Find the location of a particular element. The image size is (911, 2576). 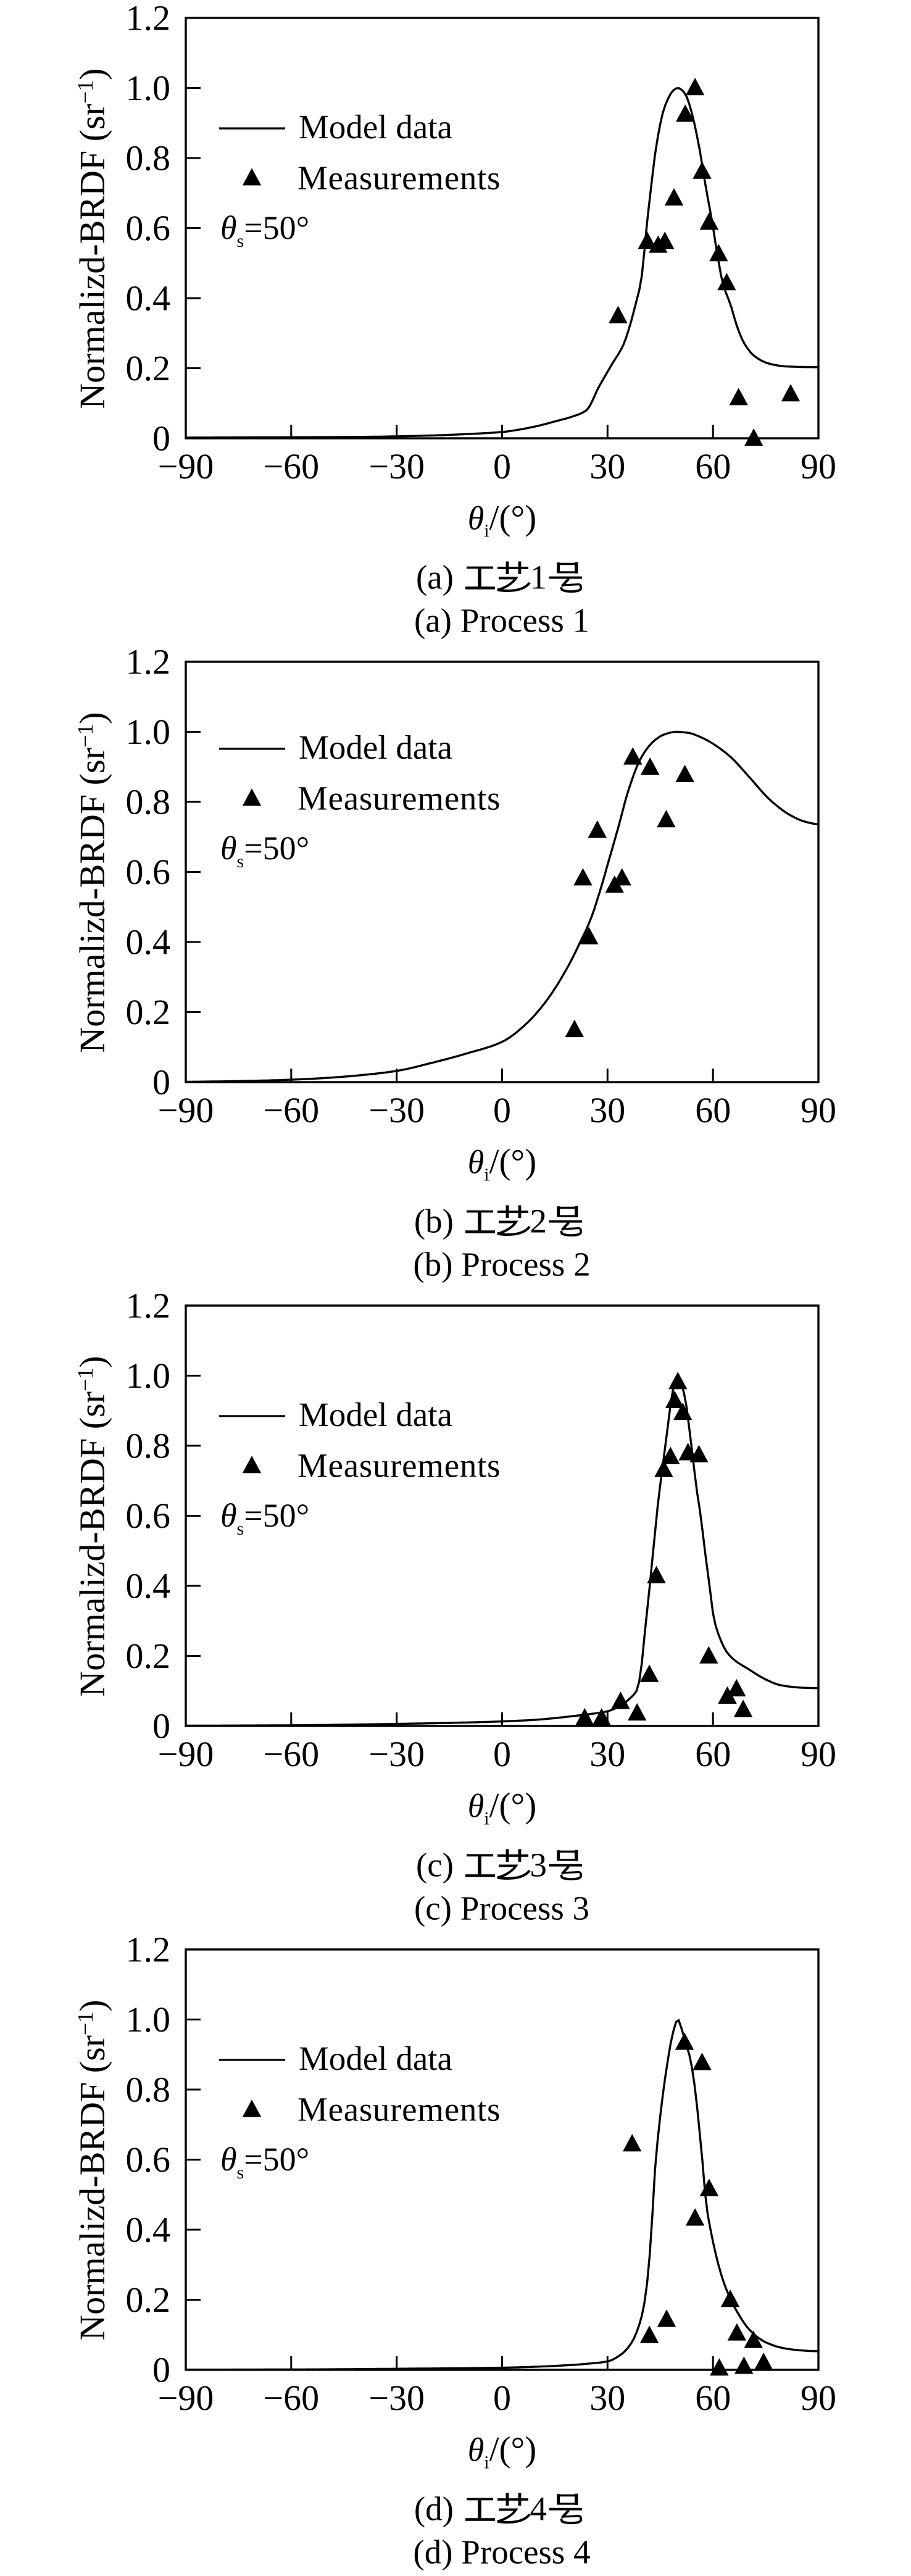

svg-text: 3 is located at coordinates (538, 1865).